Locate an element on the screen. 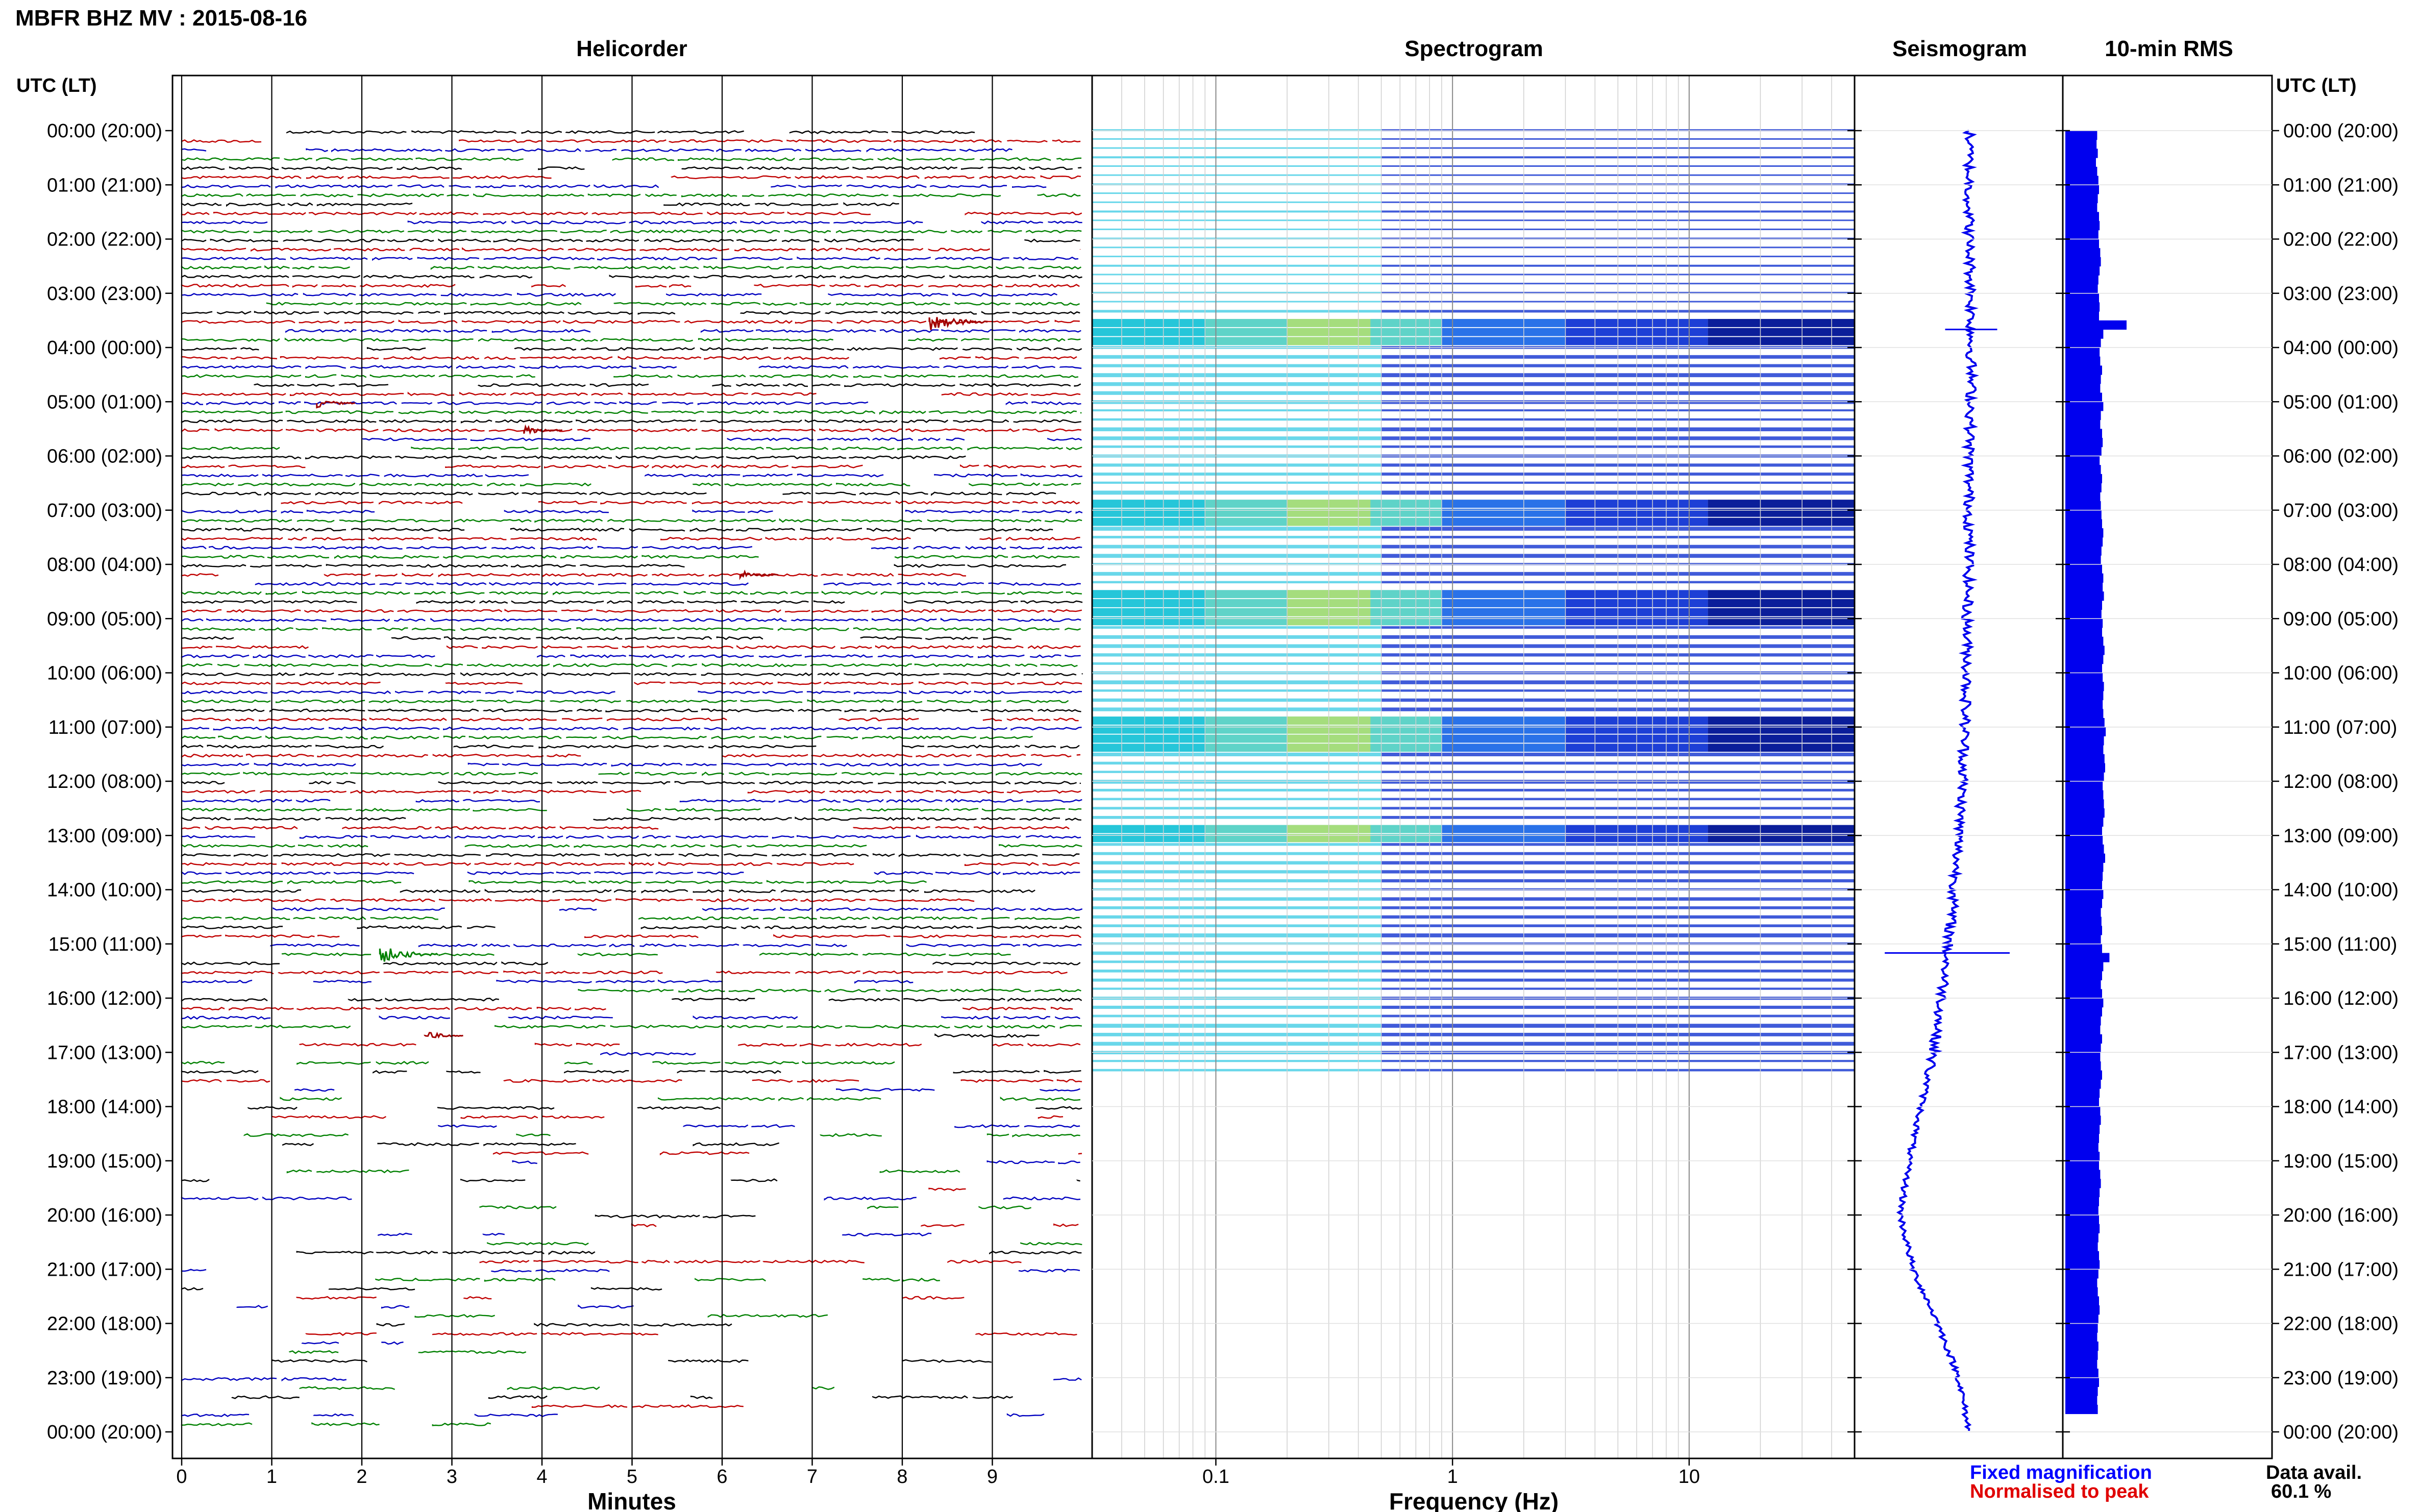  hour-label-left: 18:00 (14:00) is located at coordinates (104, 1107).